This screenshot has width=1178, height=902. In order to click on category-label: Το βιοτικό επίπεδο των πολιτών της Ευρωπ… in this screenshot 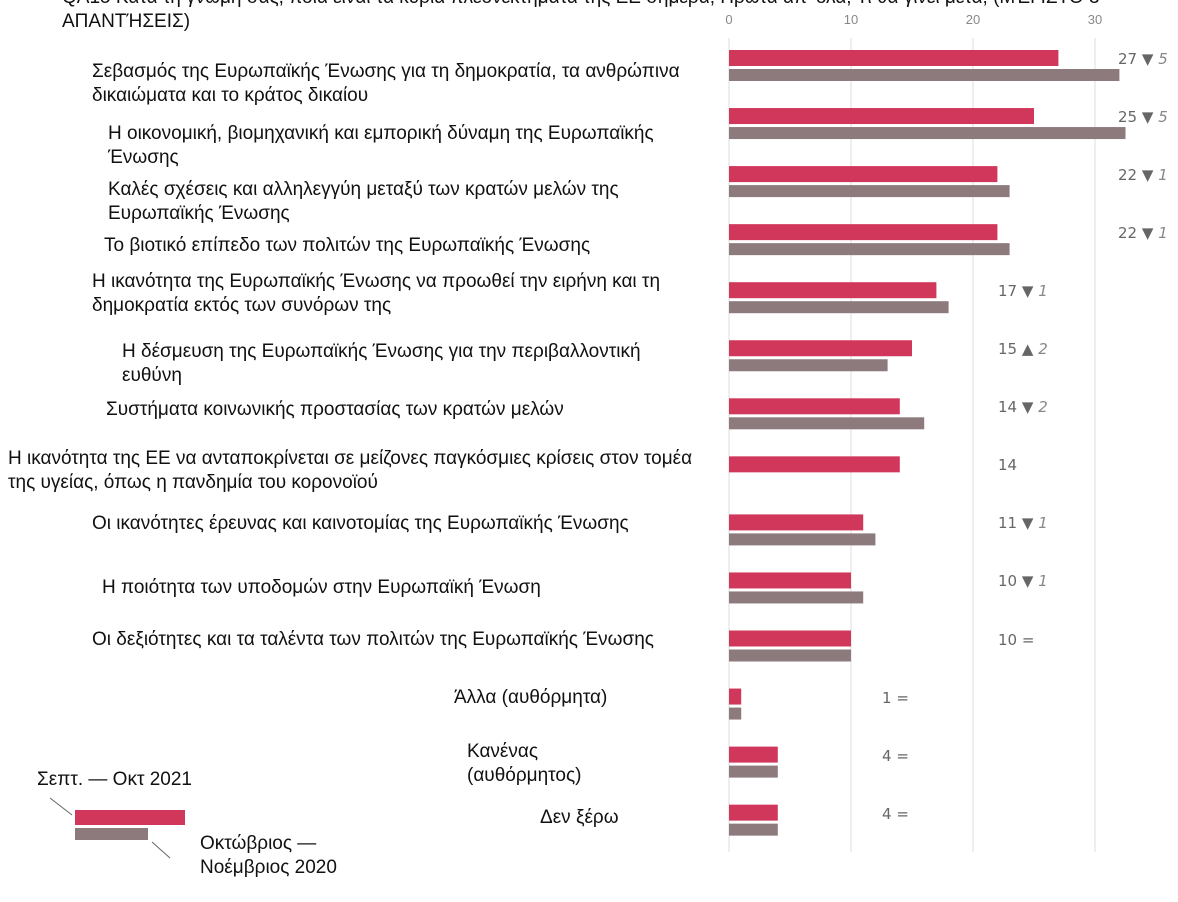, I will do `click(347, 245)`.